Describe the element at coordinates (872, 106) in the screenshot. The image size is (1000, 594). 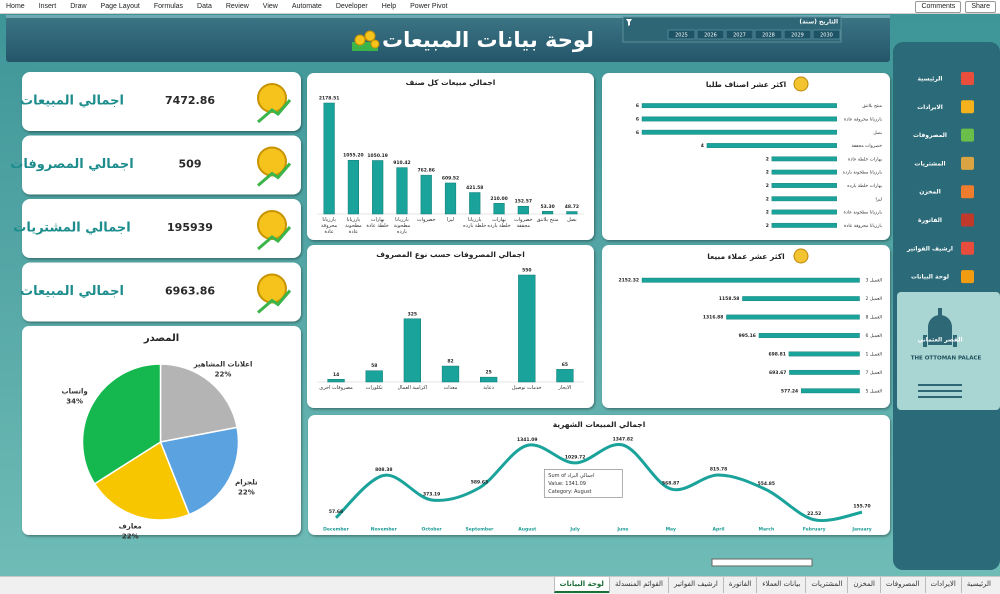
I see `y-tick-label: منتج بلاتنق` at that location.